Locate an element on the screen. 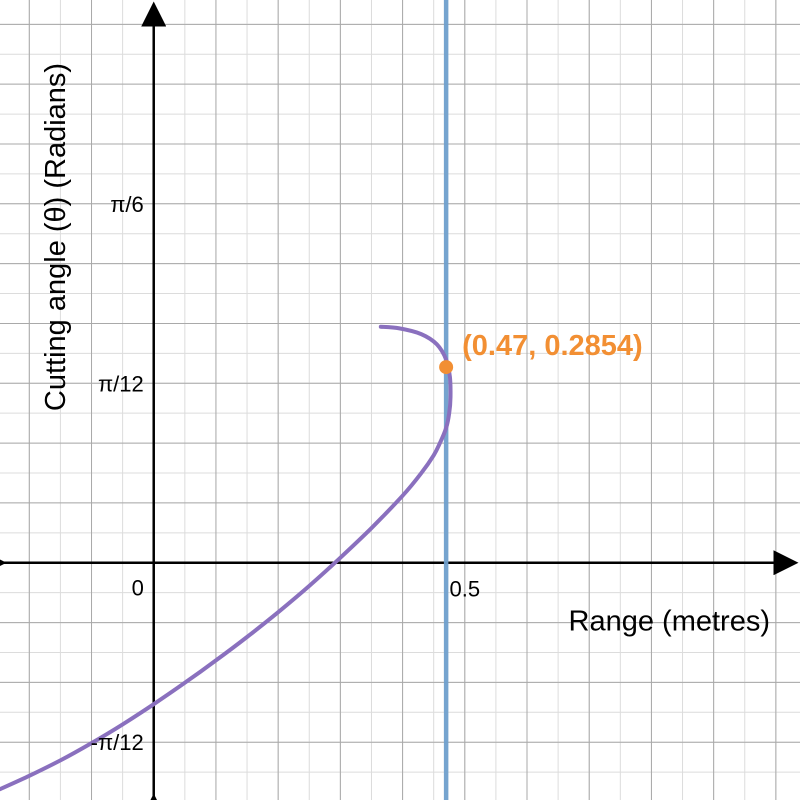  origin-label: 0 is located at coordinates (138, 588).